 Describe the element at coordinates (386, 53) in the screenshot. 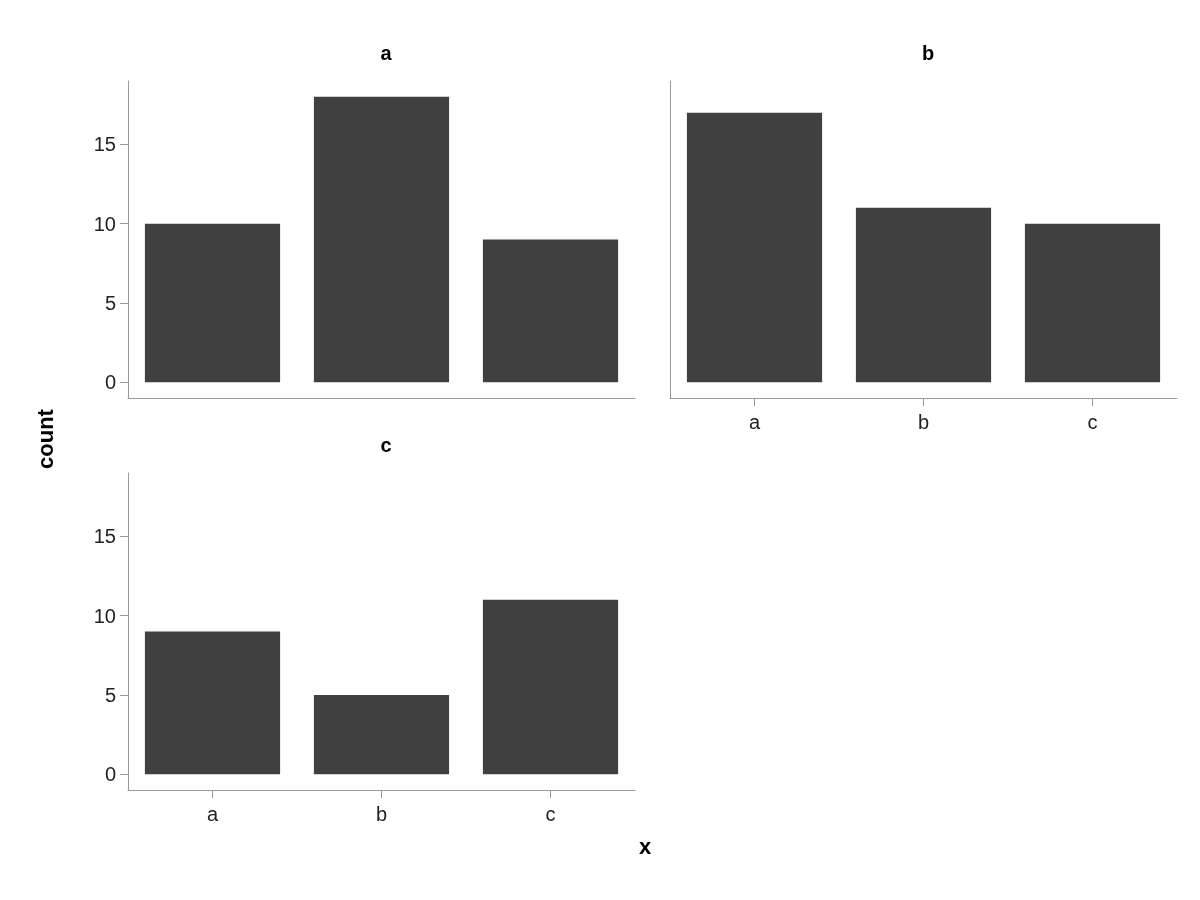

I see `chart-title: a` at that location.